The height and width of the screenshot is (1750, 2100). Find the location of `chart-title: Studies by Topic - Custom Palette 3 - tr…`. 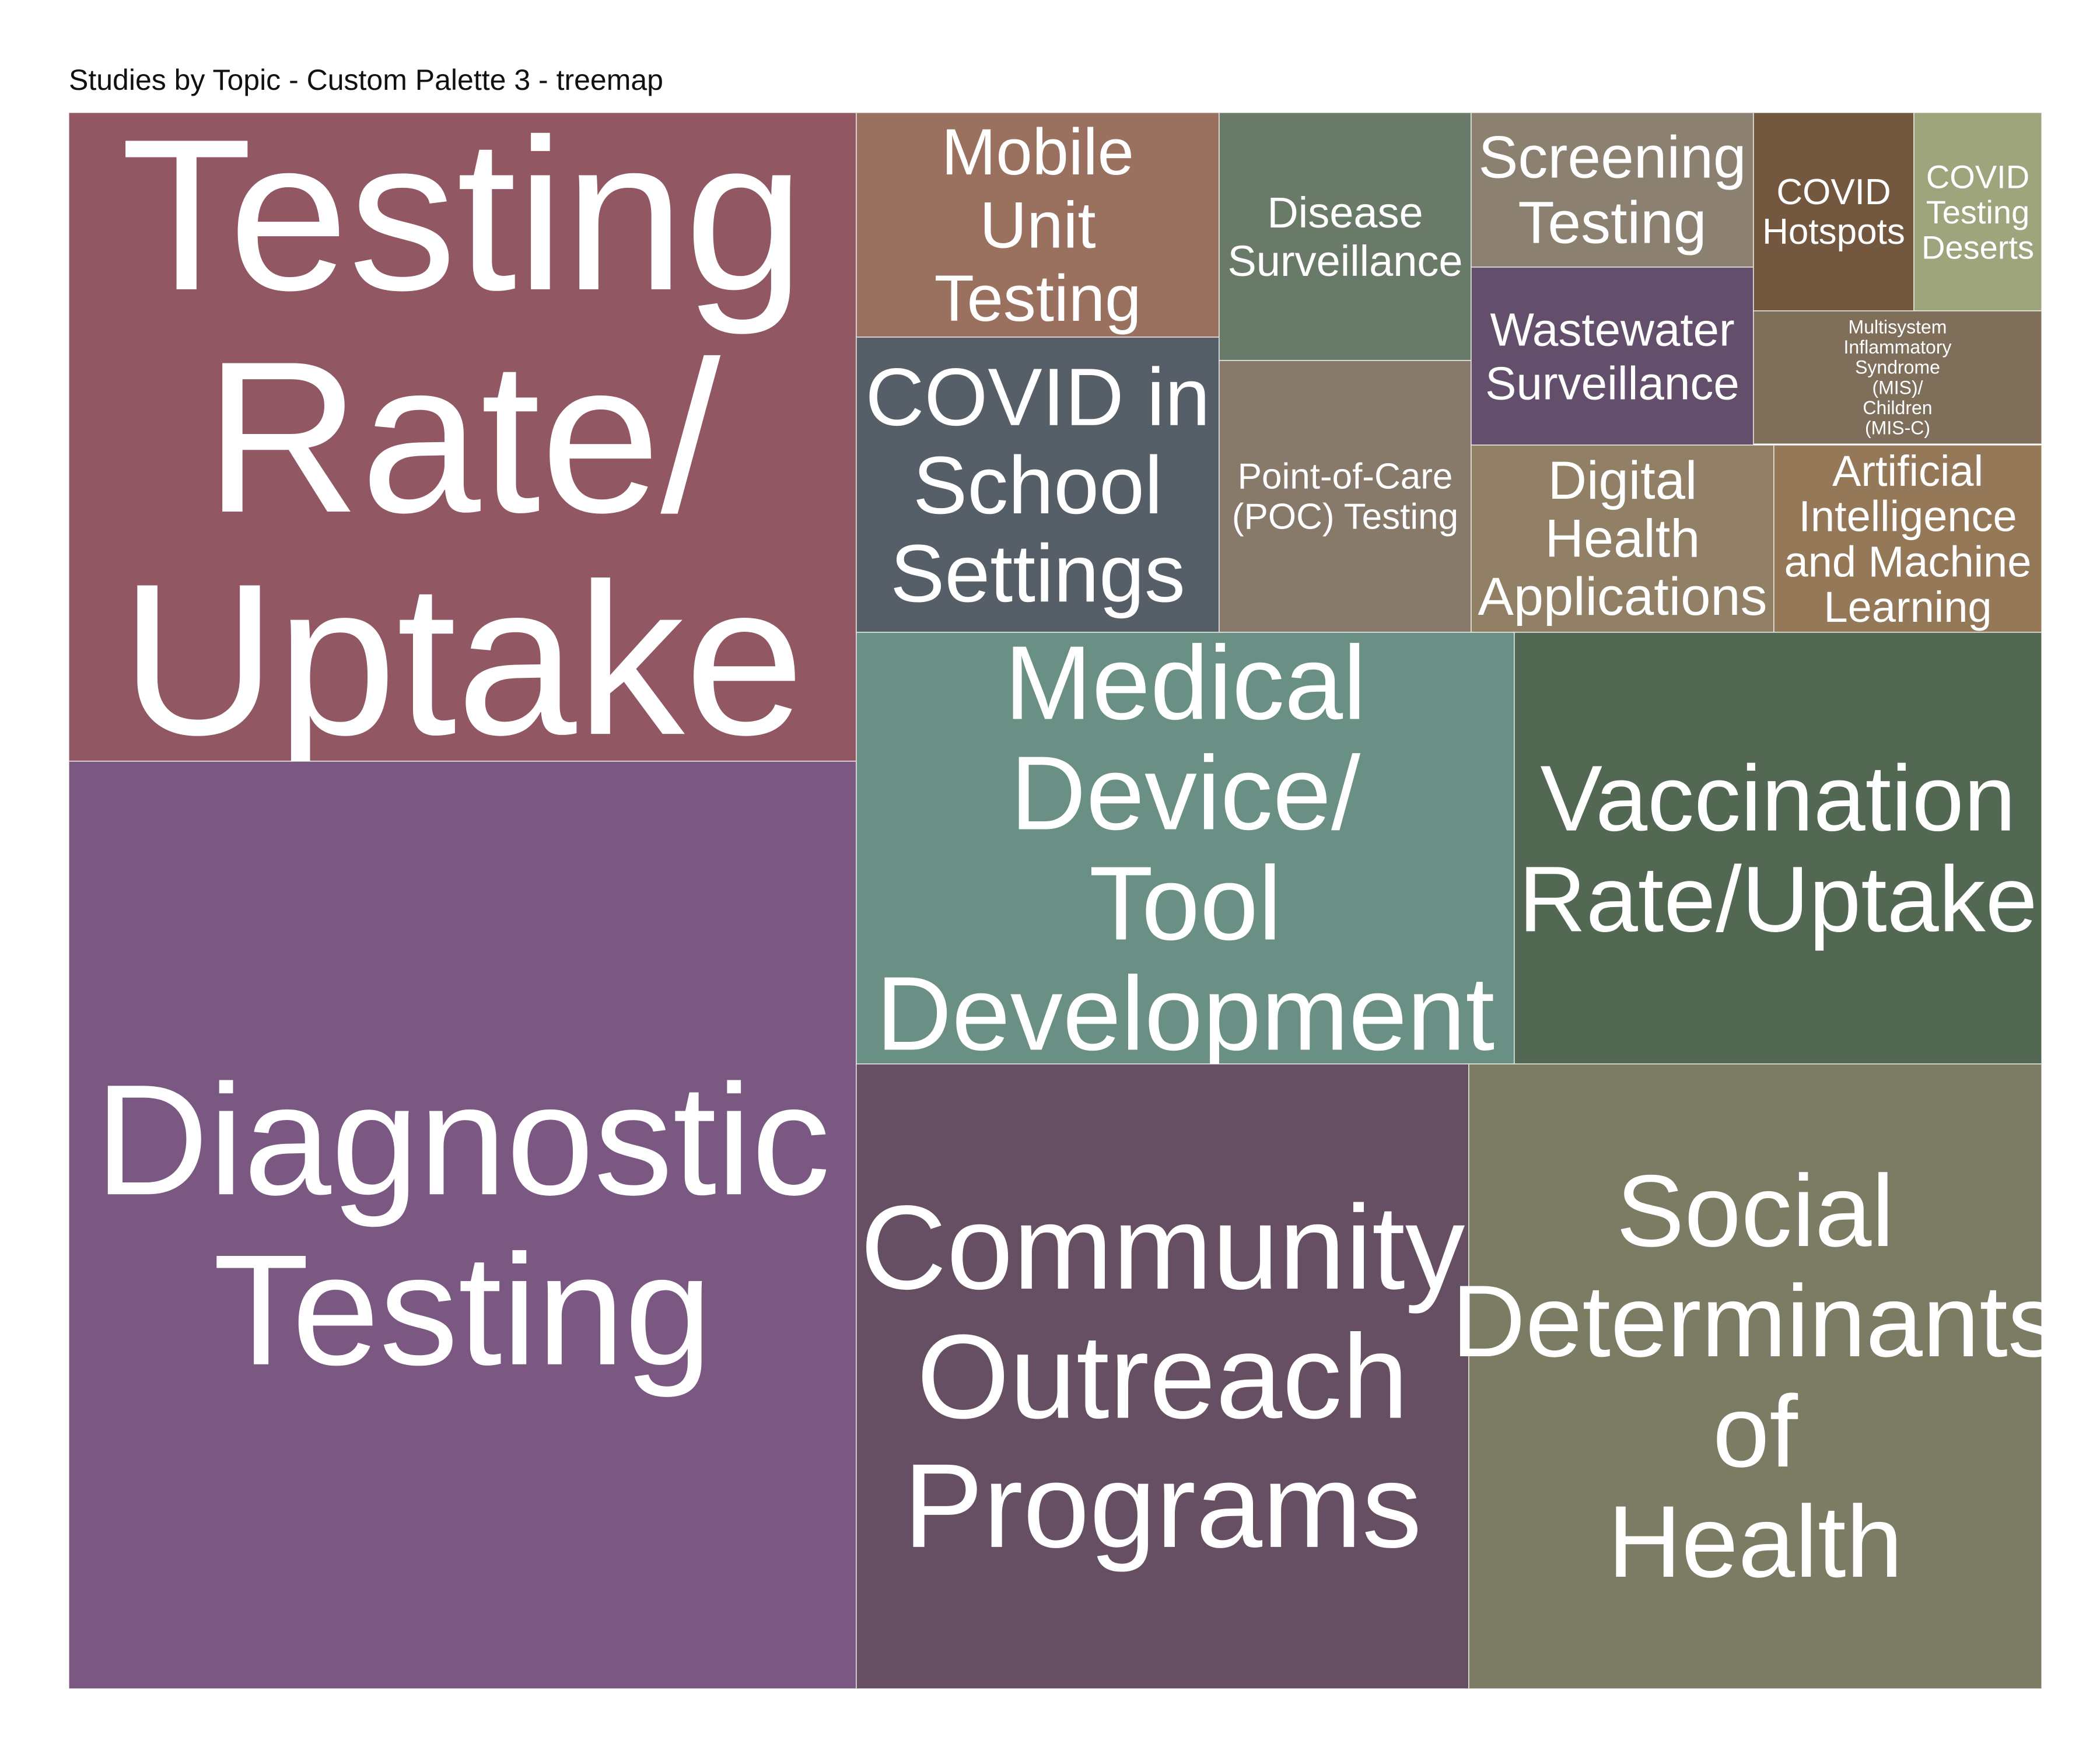

chart-title: Studies by Topic - Custom Palette 3 - tr… is located at coordinates (366, 80).